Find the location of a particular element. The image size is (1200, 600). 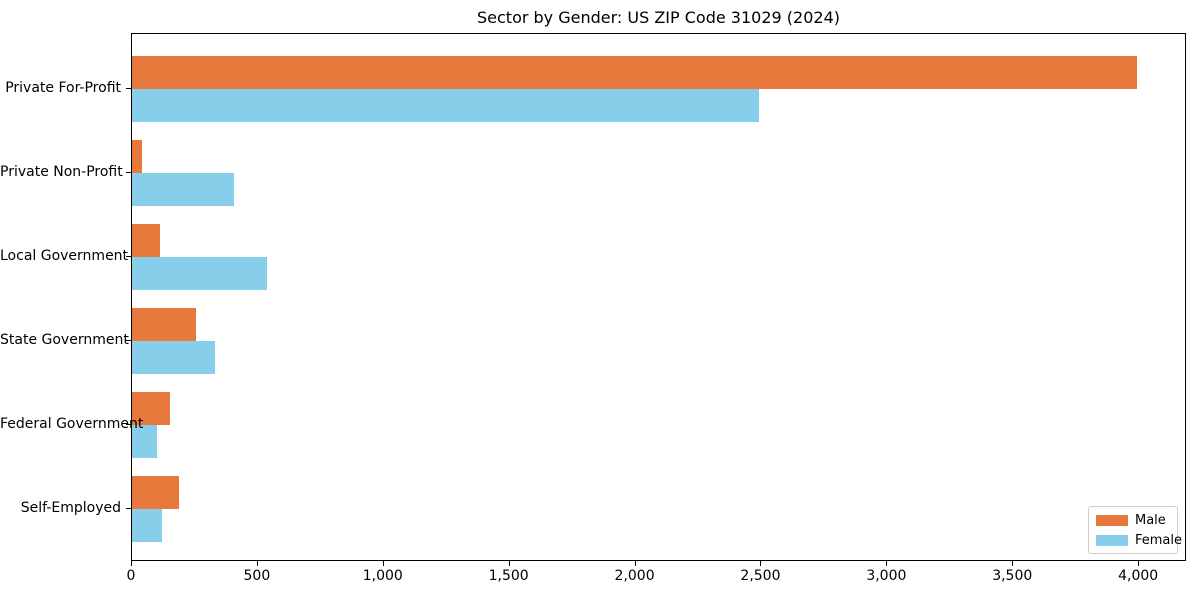

legend-label-female: Female is located at coordinates (1159, 540).